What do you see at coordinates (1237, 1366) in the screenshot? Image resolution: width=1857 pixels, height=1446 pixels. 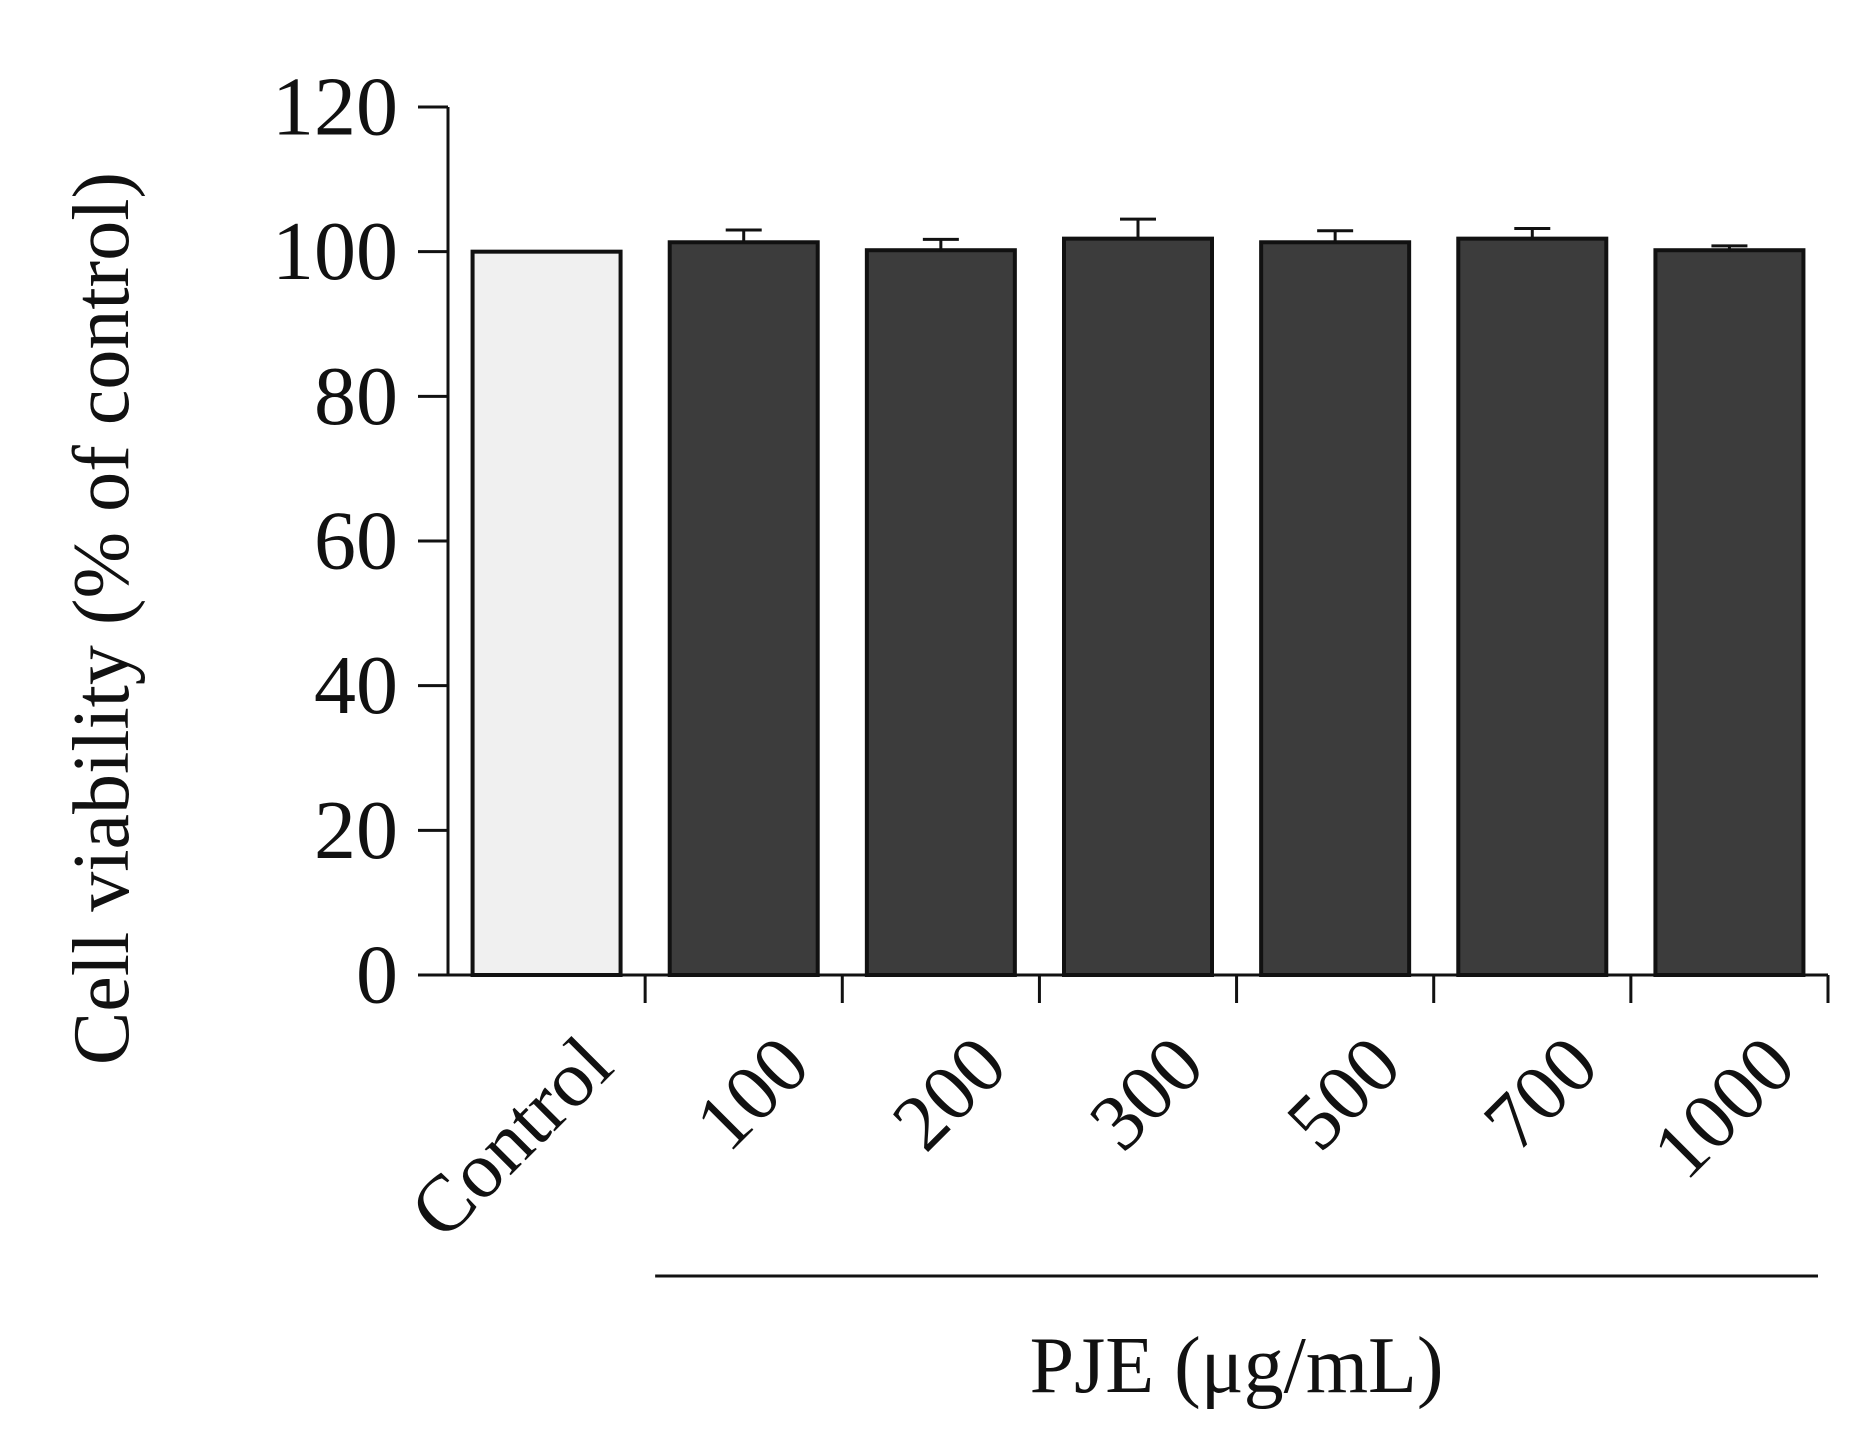 I see `group-label: PJE (μg/mL)` at bounding box center [1237, 1366].